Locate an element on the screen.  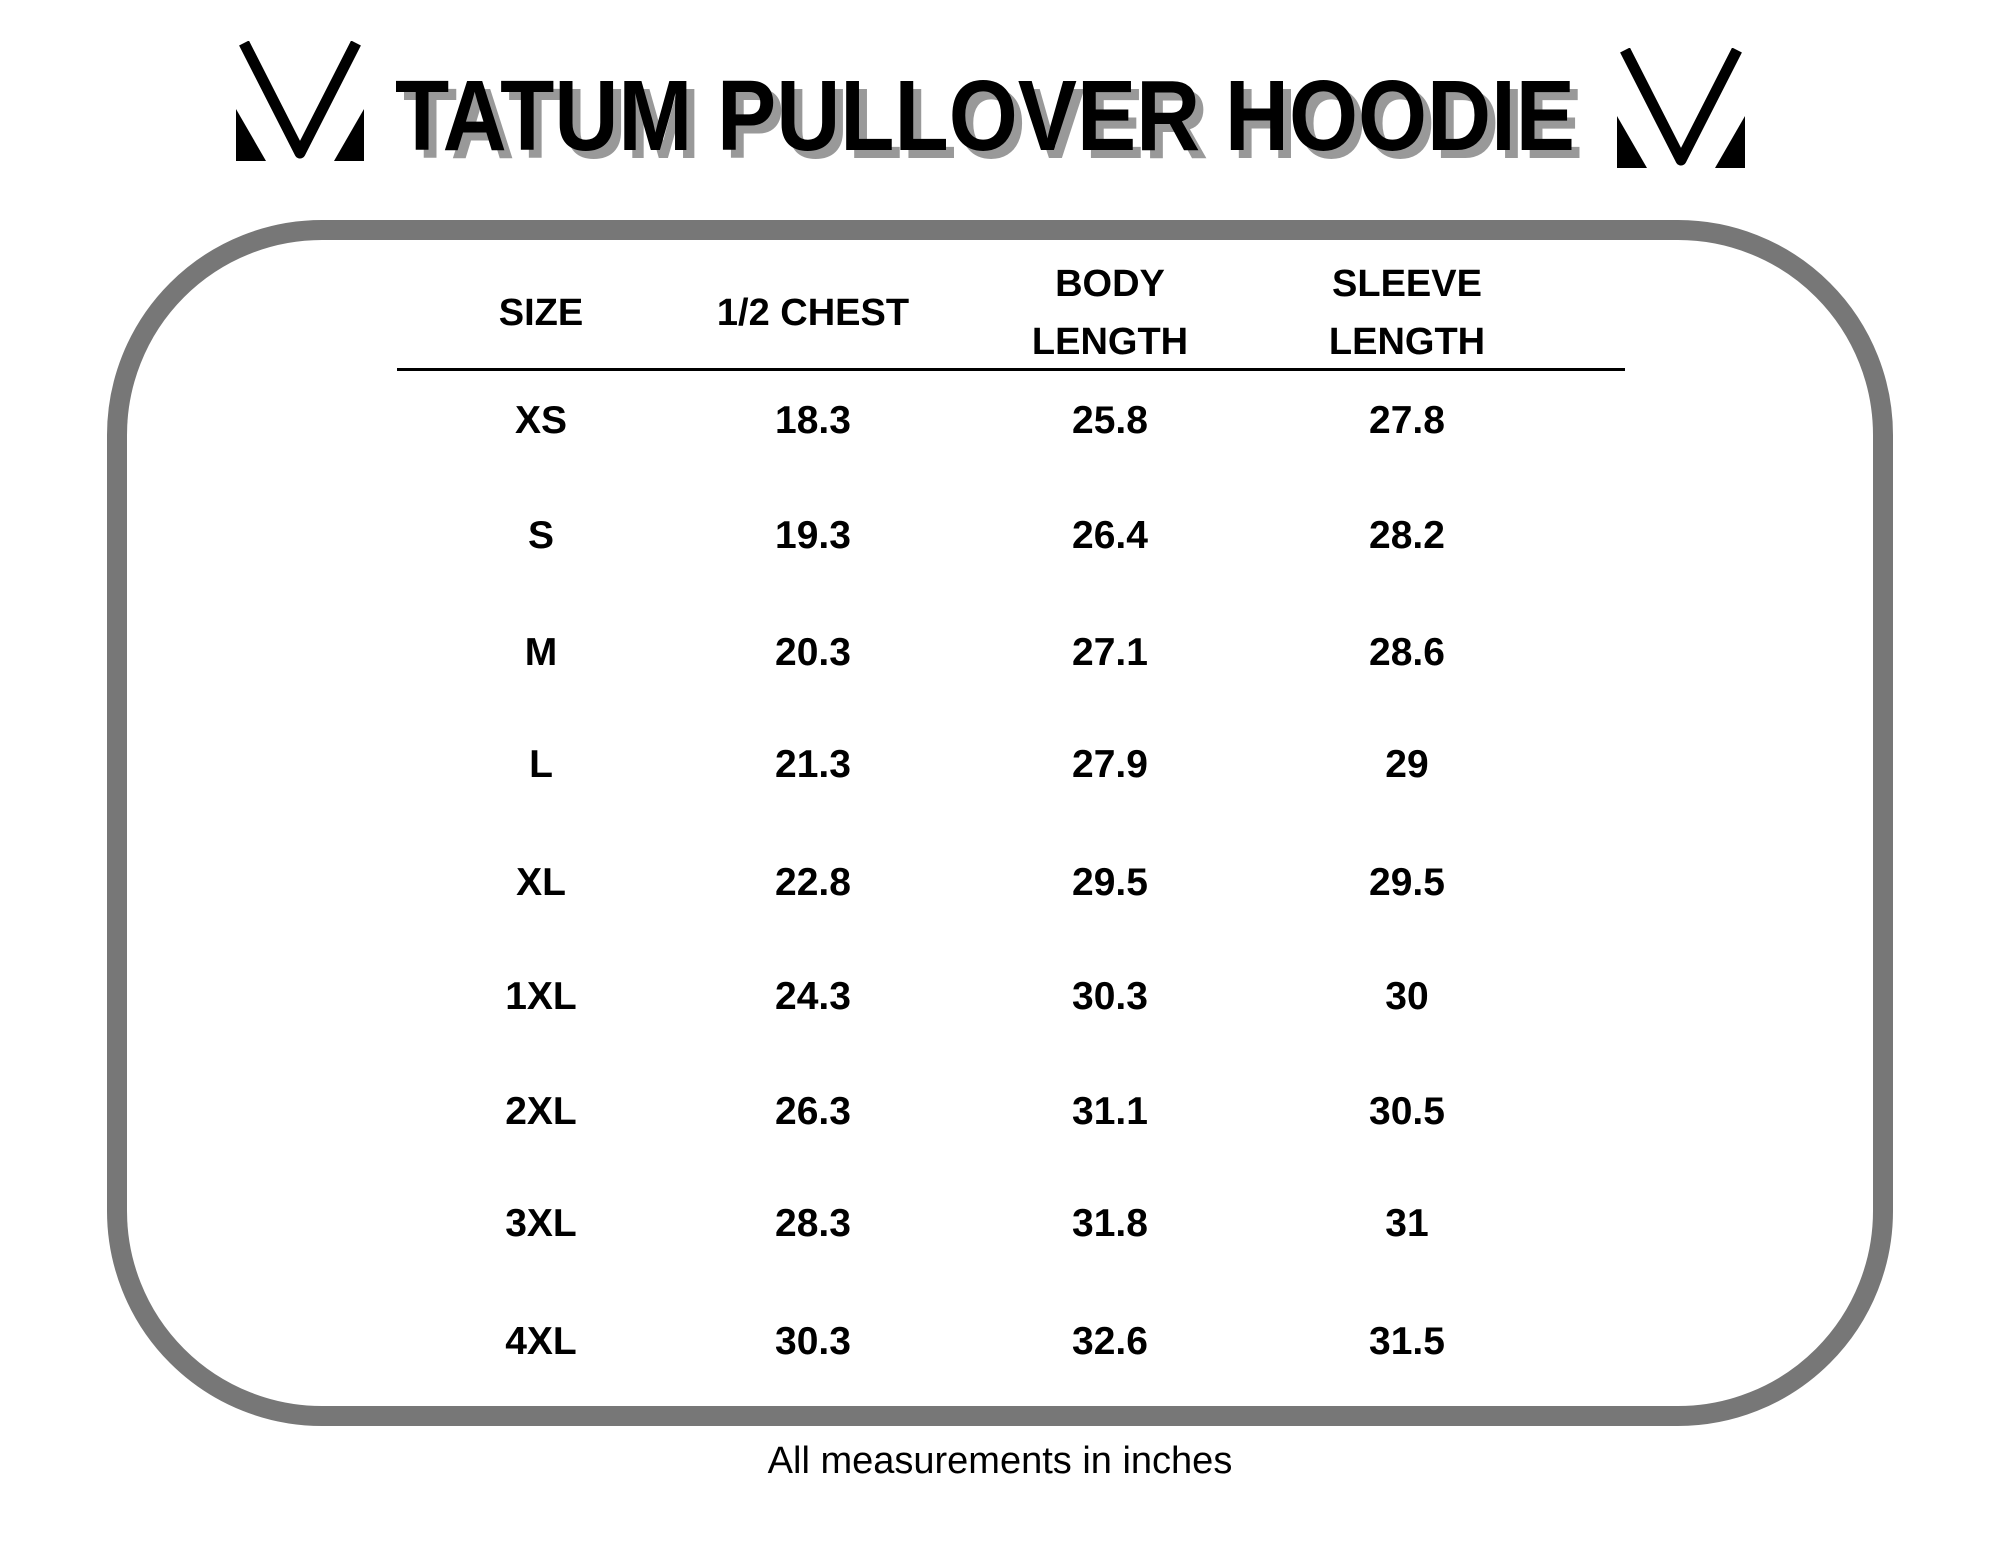
chest-cell: 22.8 is located at coordinates (813, 882).